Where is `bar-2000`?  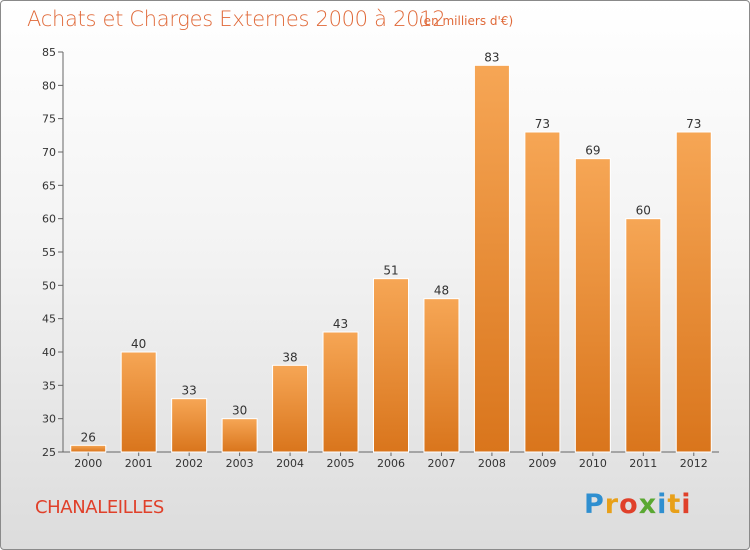 bar-2000 is located at coordinates (88, 448).